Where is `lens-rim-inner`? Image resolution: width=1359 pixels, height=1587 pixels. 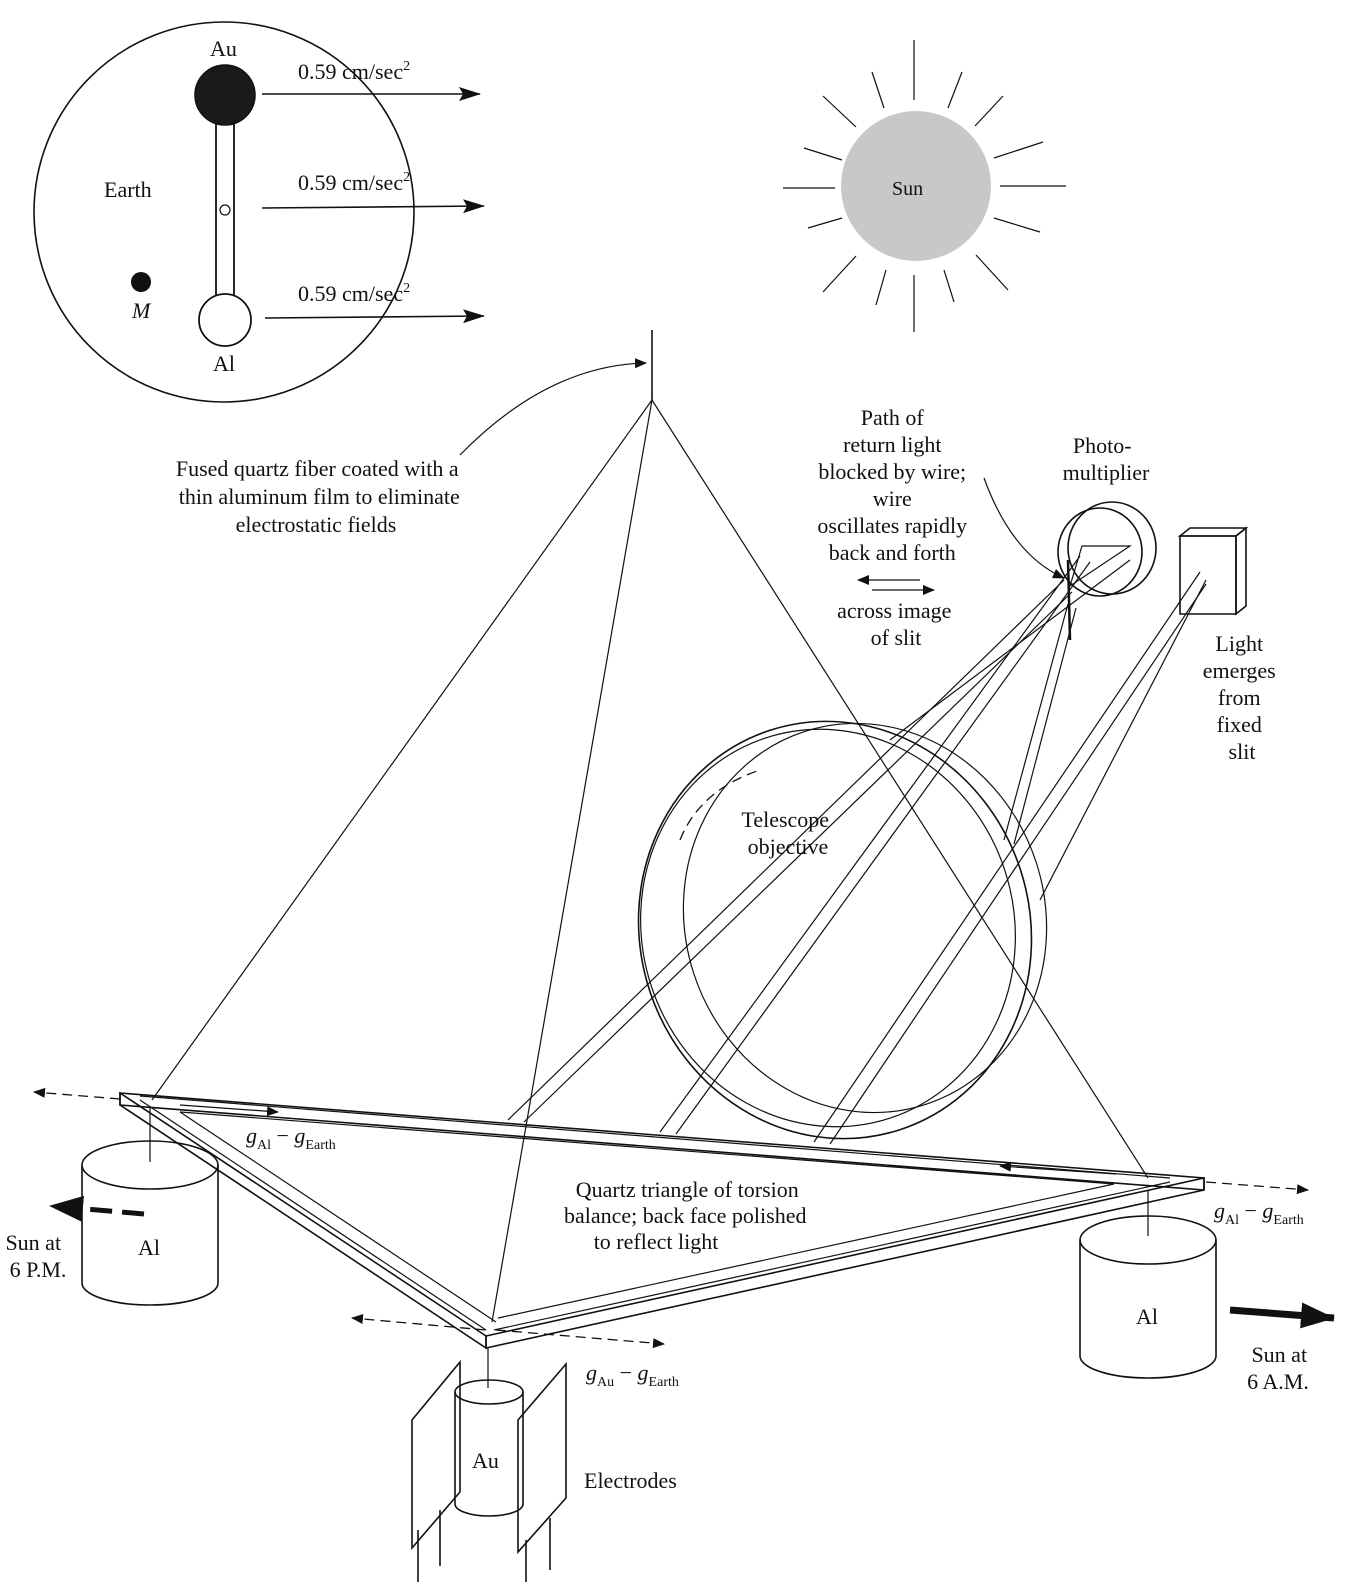 lens-rim-inner is located at coordinates (828, 928).